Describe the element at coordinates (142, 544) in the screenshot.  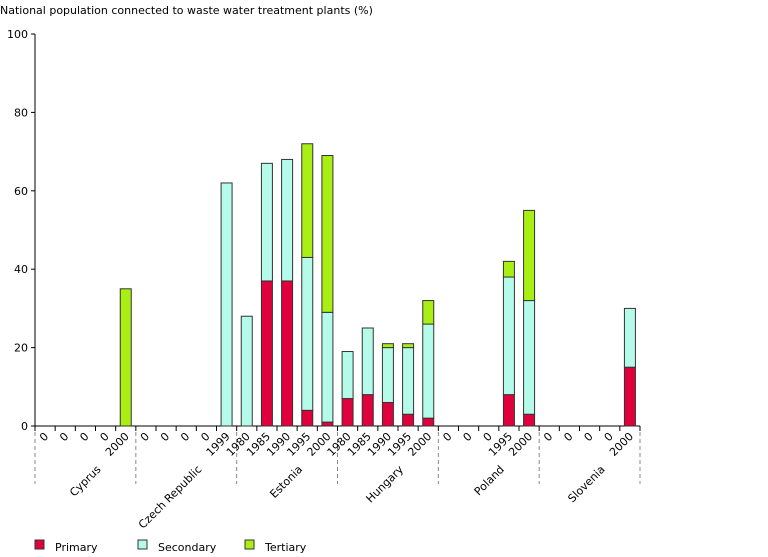
I see `legend-swatch-secondary` at that location.